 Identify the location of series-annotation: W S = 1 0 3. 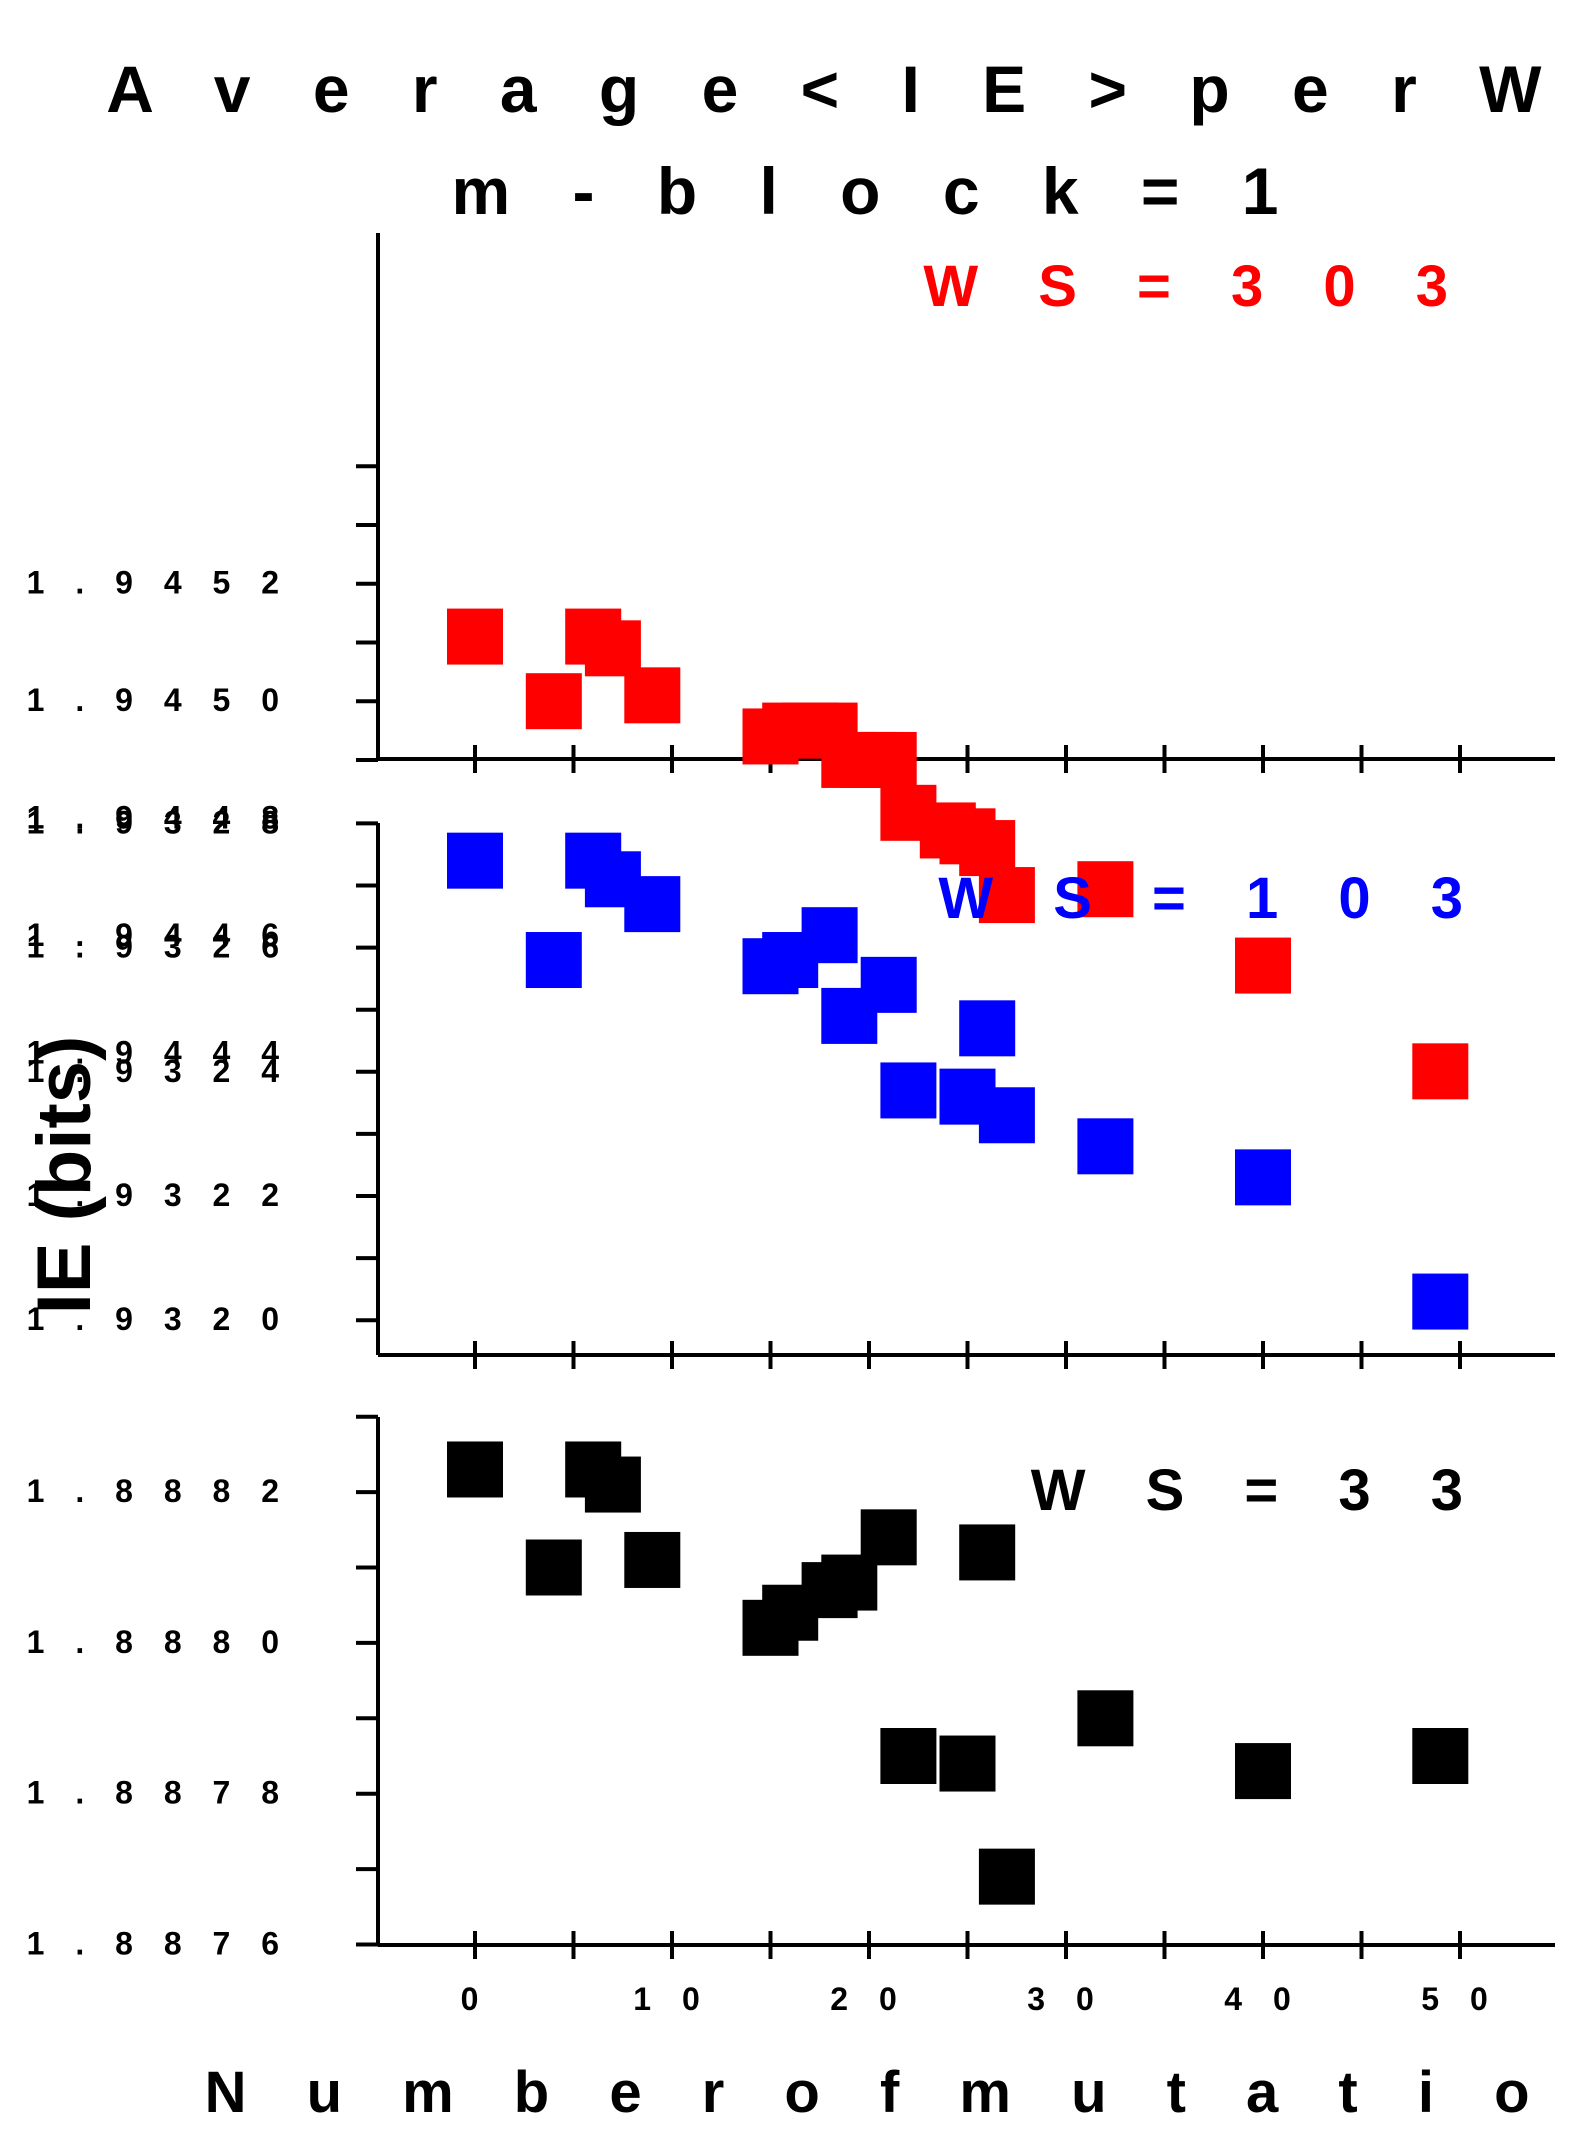
(1211, 898).